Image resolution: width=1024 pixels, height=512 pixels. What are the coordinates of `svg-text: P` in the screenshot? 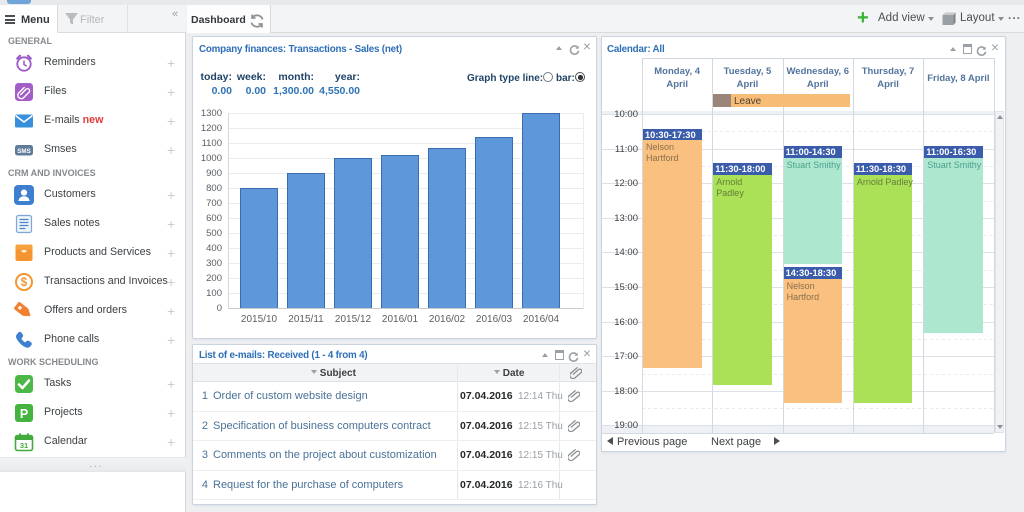 It's located at (24, 414).